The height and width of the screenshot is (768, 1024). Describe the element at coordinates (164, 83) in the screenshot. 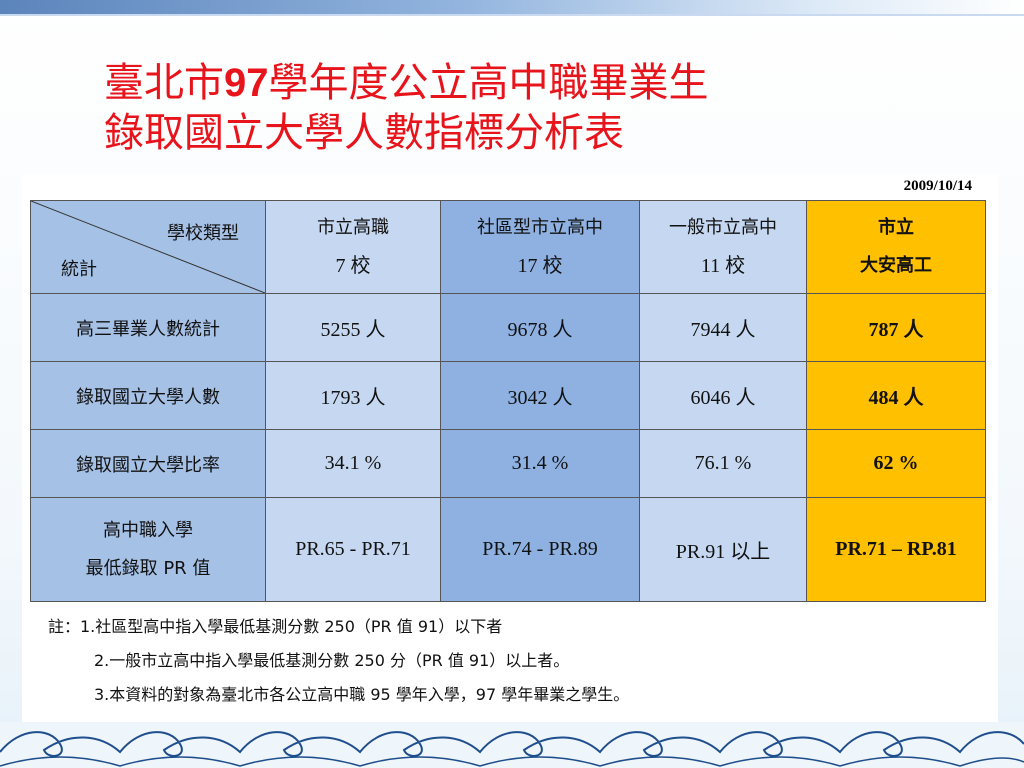

I see `title-pre: 臺北市` at that location.